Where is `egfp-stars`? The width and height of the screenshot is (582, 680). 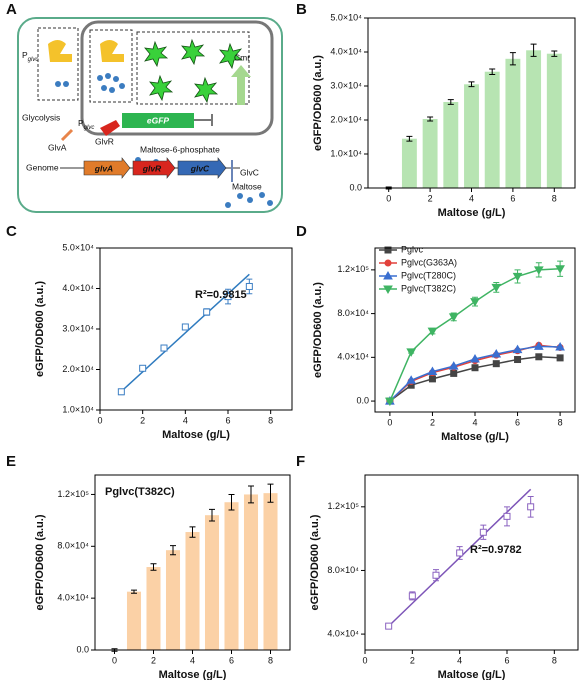
egfp-stars is located at coordinates (194, 71).